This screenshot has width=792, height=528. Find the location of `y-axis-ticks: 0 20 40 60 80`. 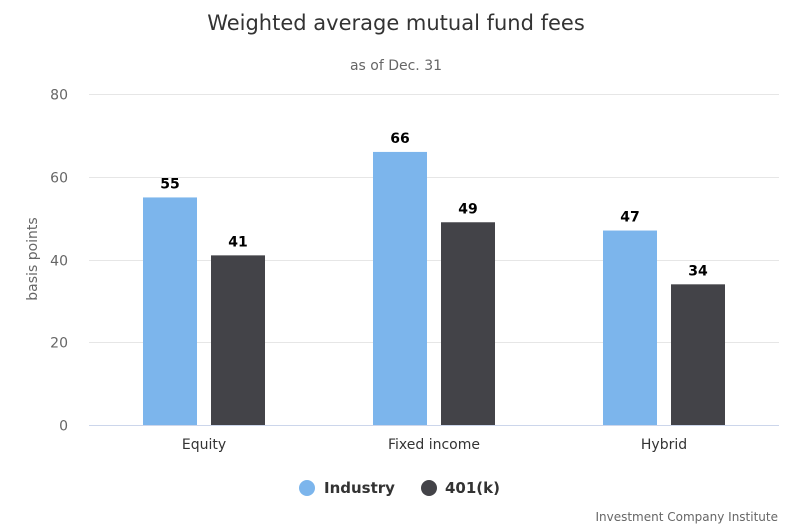

y-axis-ticks: 0 20 40 60 80 is located at coordinates (59, 261).